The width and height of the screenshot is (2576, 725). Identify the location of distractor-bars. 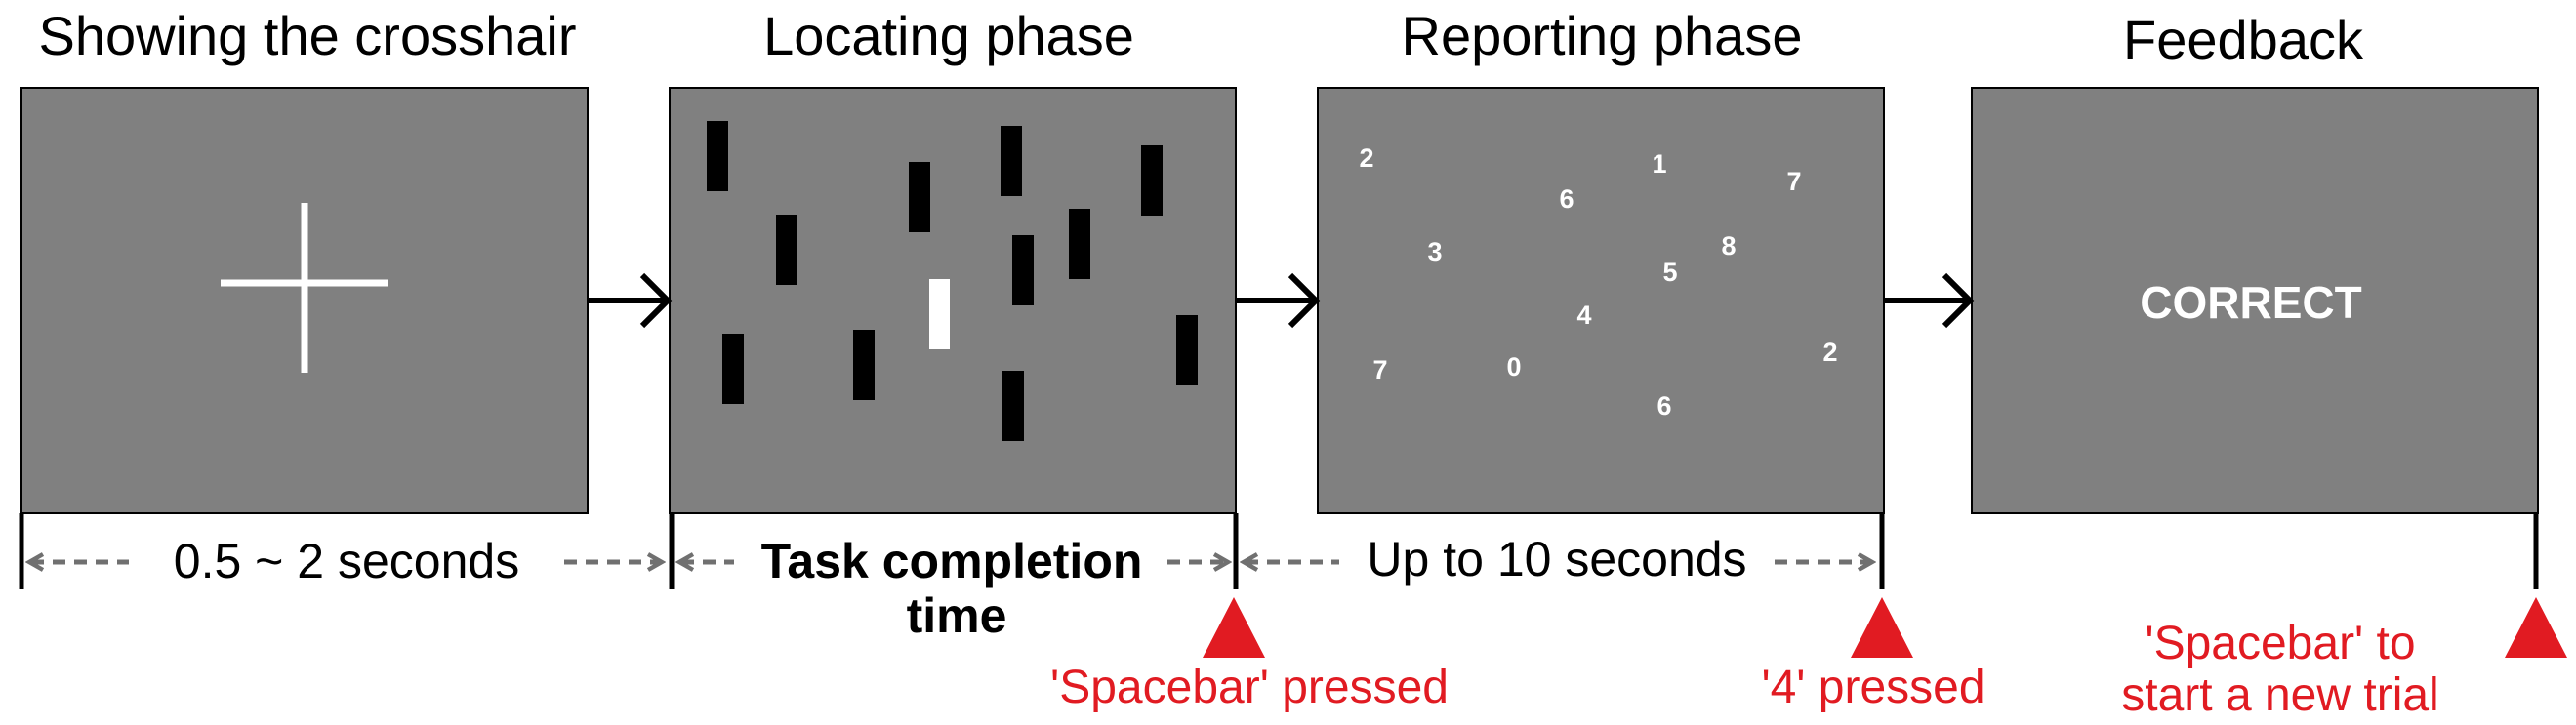
(952, 281).